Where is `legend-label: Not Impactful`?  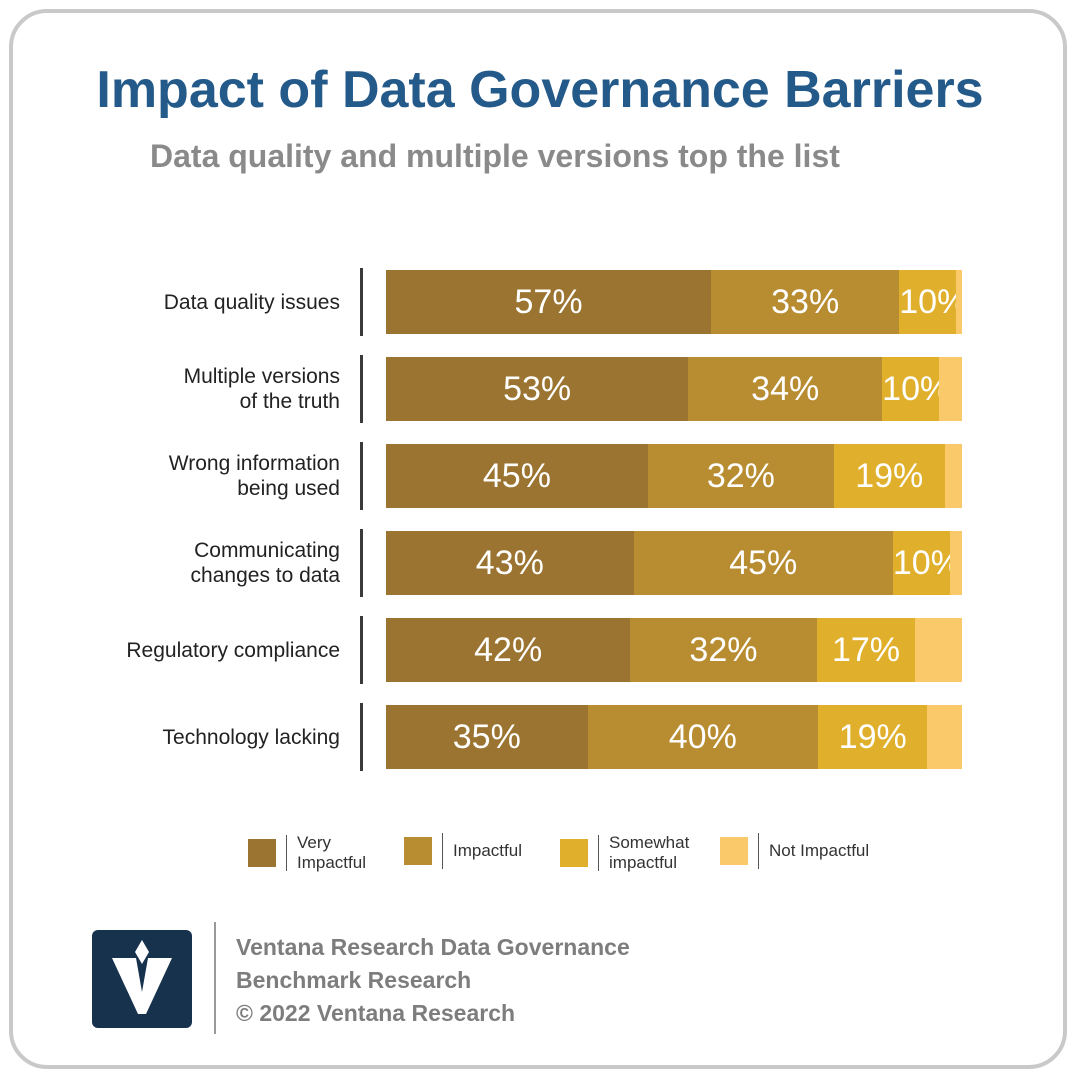 legend-label: Not Impactful is located at coordinates (819, 850).